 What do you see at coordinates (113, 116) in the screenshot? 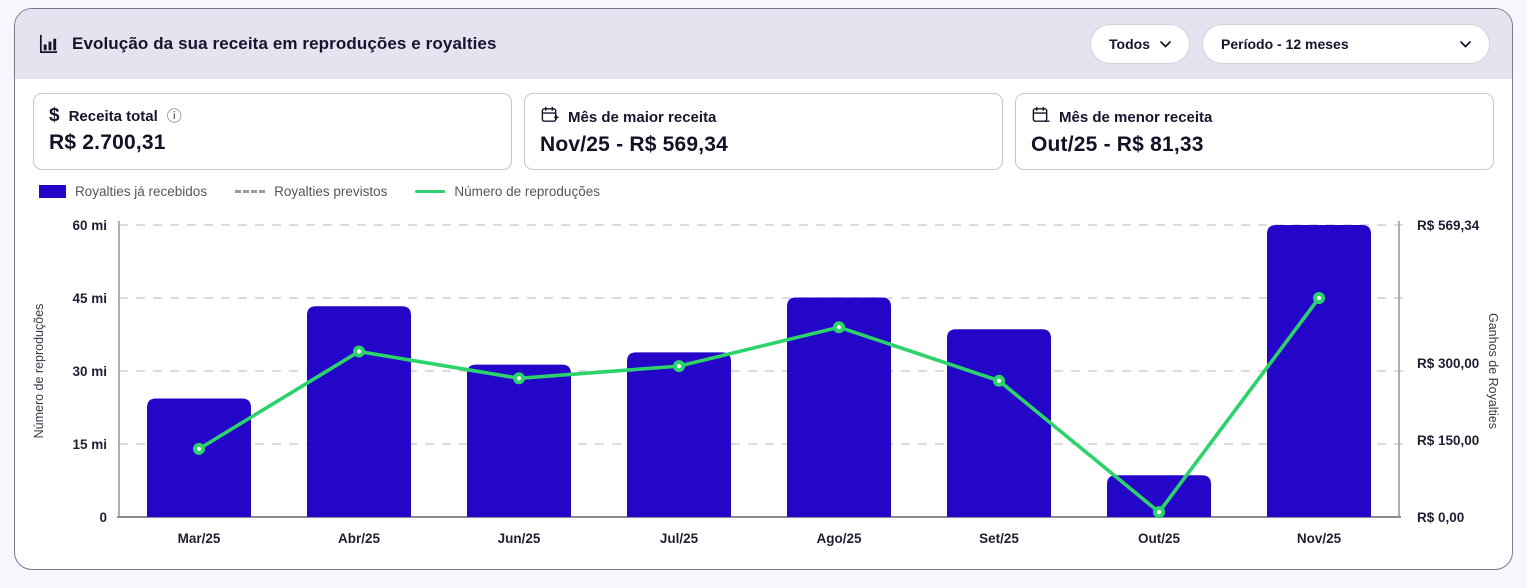
I see `stat-label: Receita total` at bounding box center [113, 116].